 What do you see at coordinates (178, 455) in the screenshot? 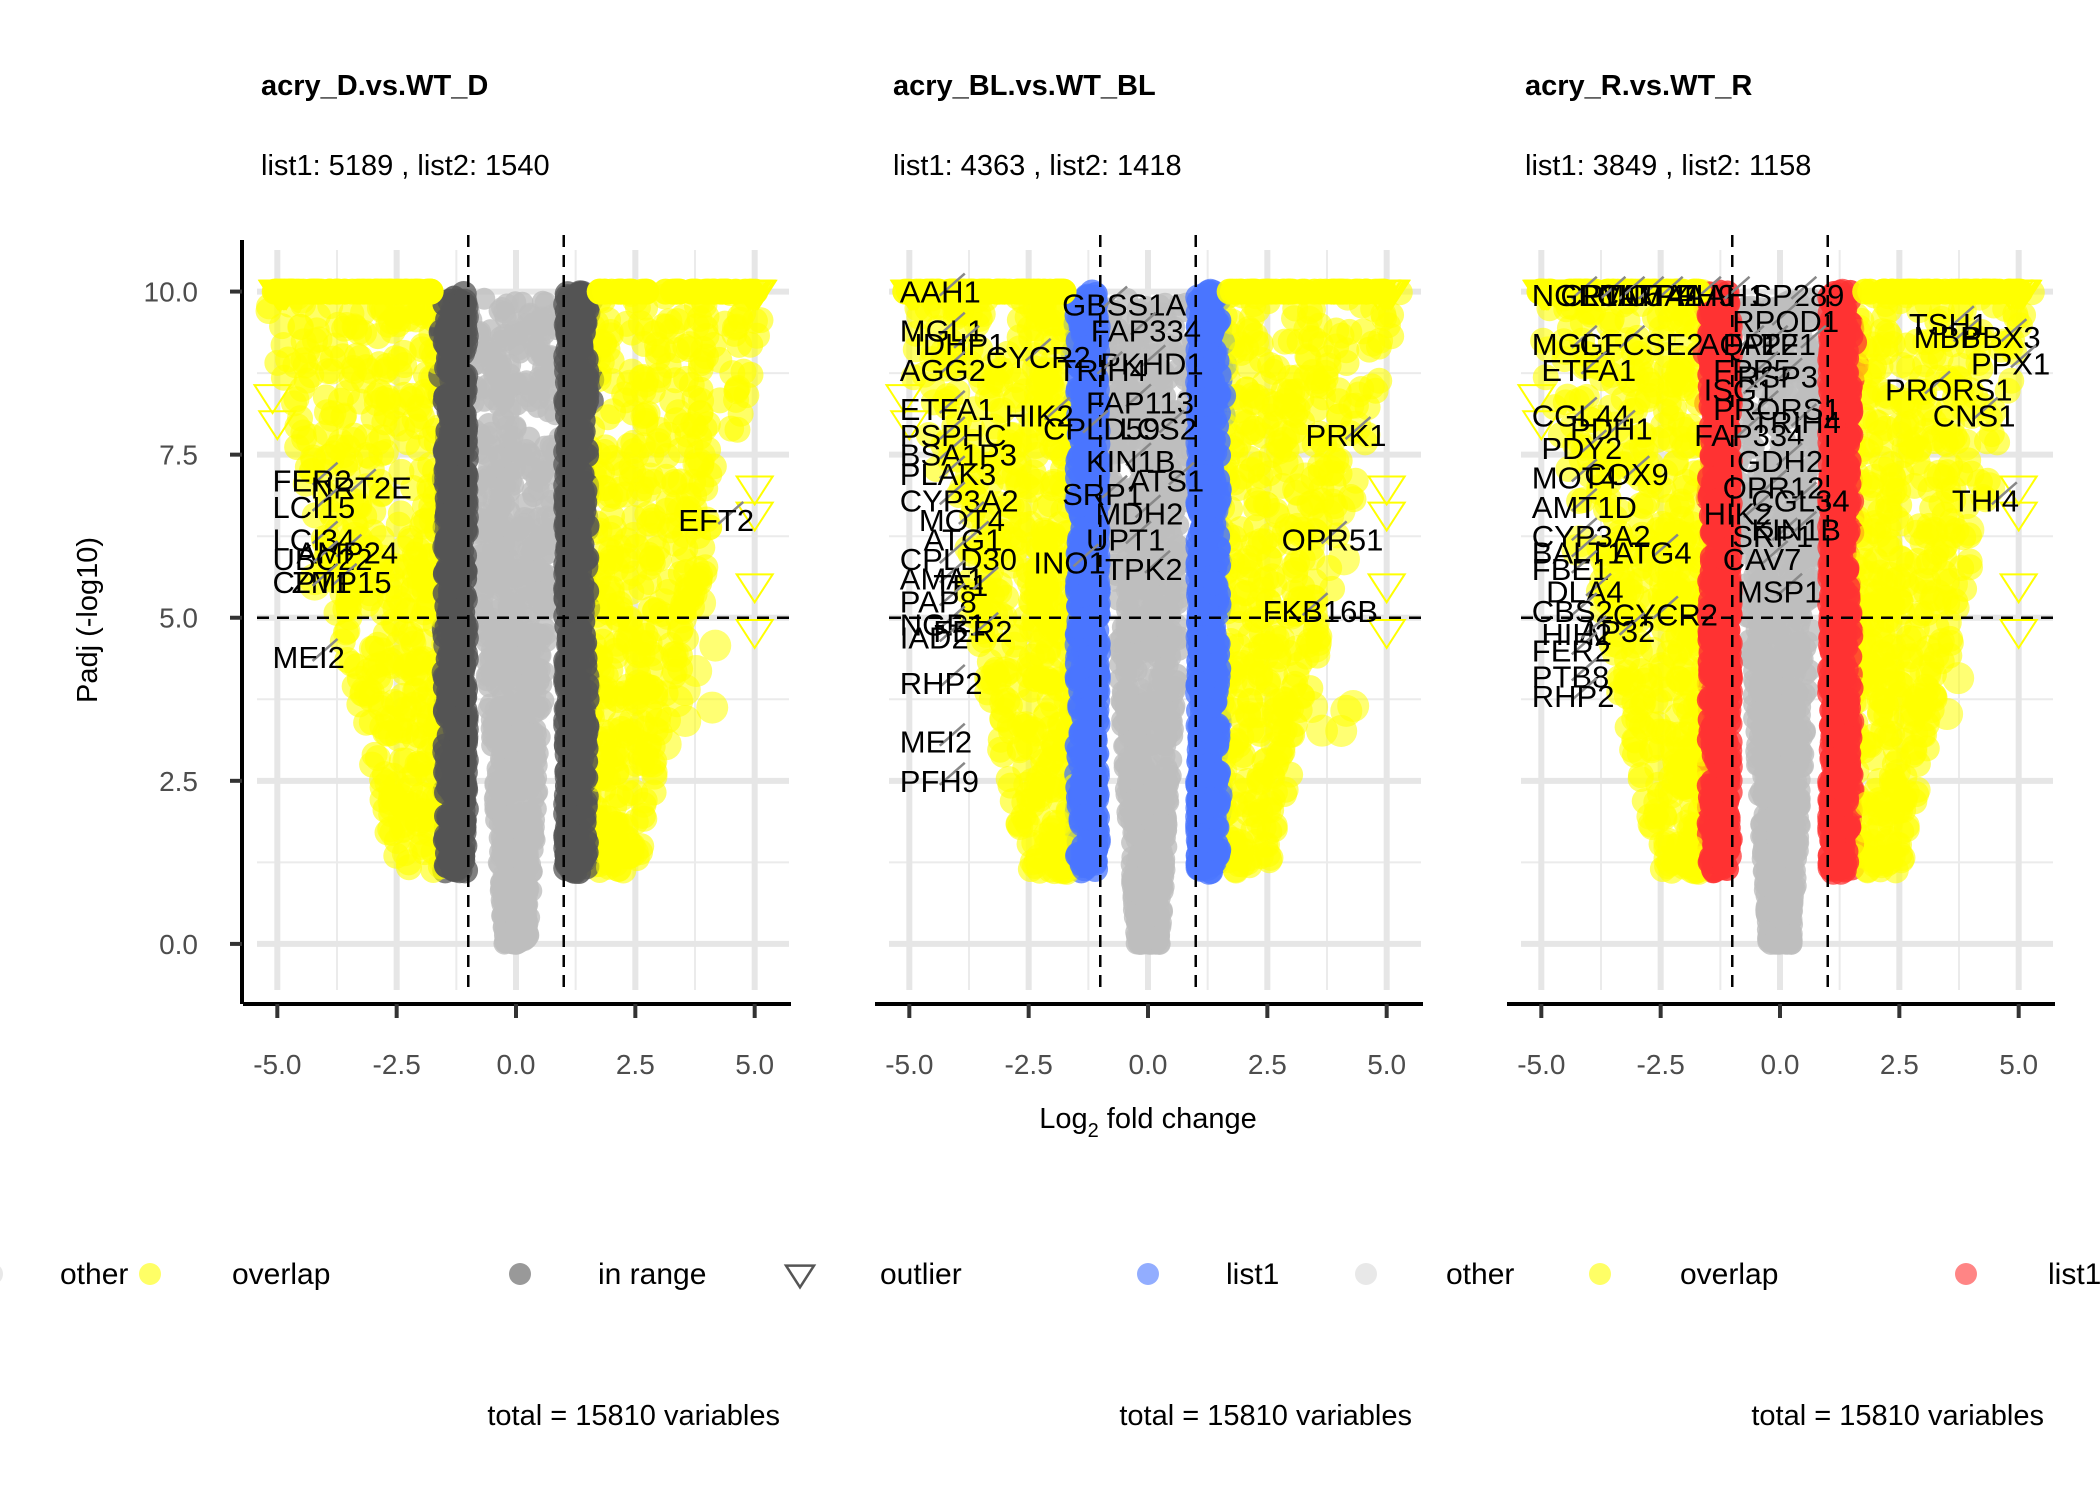
I see `y-tick-label: 7.5` at bounding box center [178, 455].